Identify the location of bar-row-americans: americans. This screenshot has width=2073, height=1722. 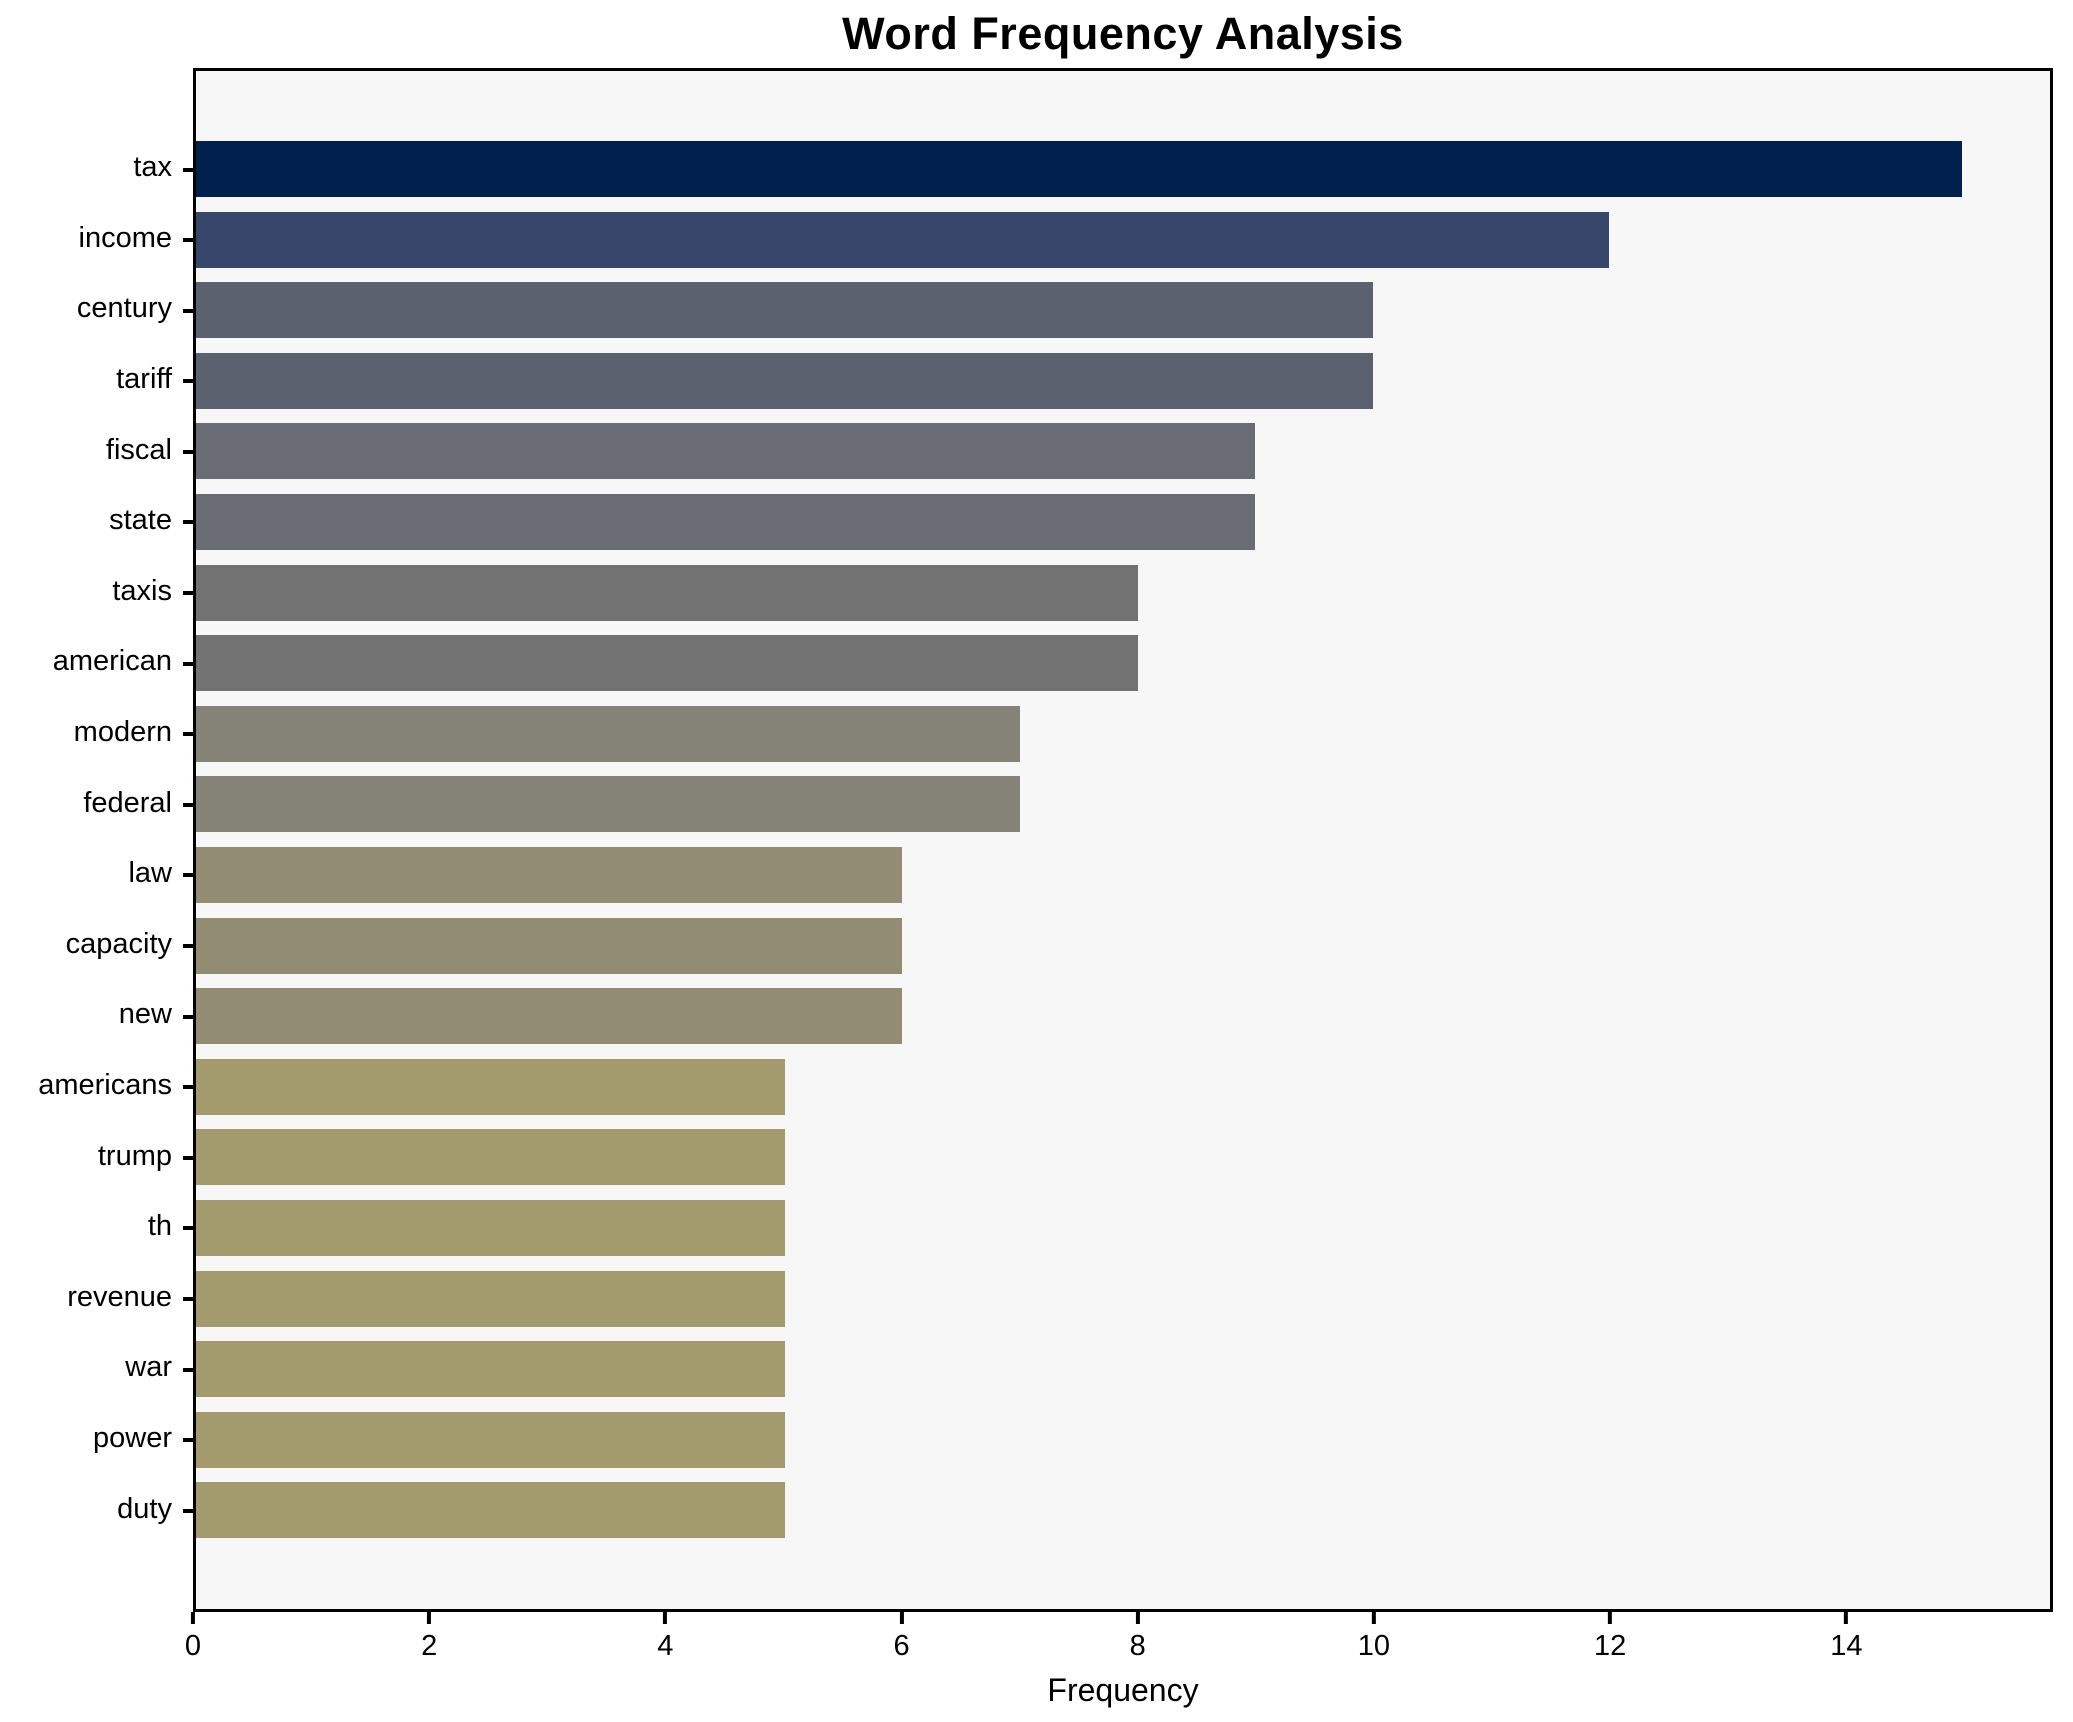
(1044, 1087).